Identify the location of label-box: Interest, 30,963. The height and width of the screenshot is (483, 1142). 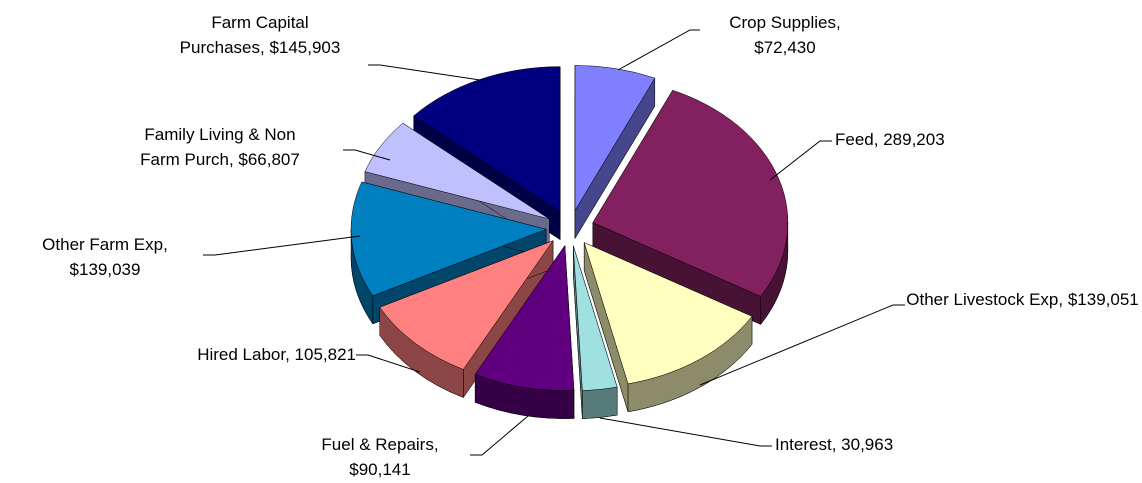
(935, 444).